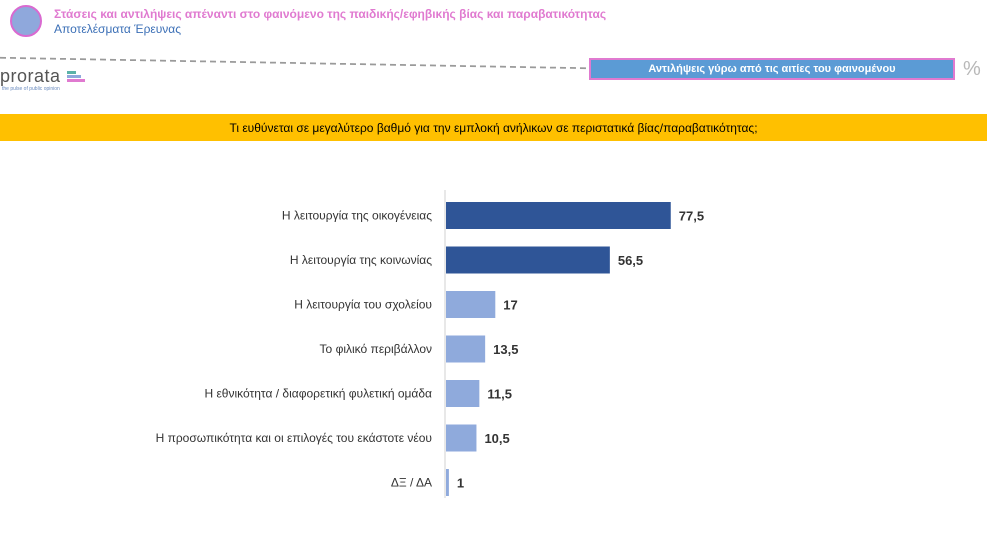  Describe the element at coordinates (31, 89) in the screenshot. I see `logo-tagline: the pulse of public opinion` at that location.